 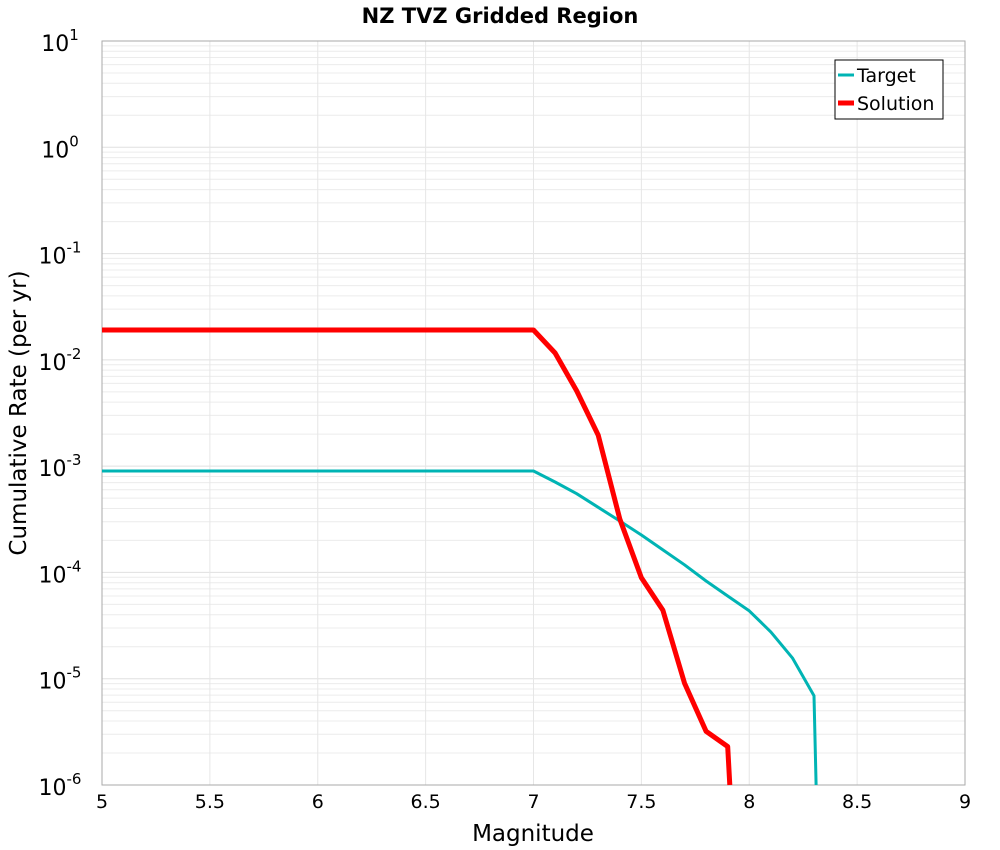 What do you see at coordinates (74, 248) in the screenshot?
I see `y-tick-exponent: -1` at bounding box center [74, 248].